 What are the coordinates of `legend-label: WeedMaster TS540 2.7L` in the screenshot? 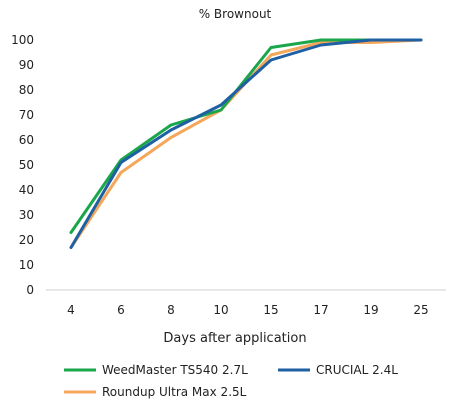 It's located at (175, 370).